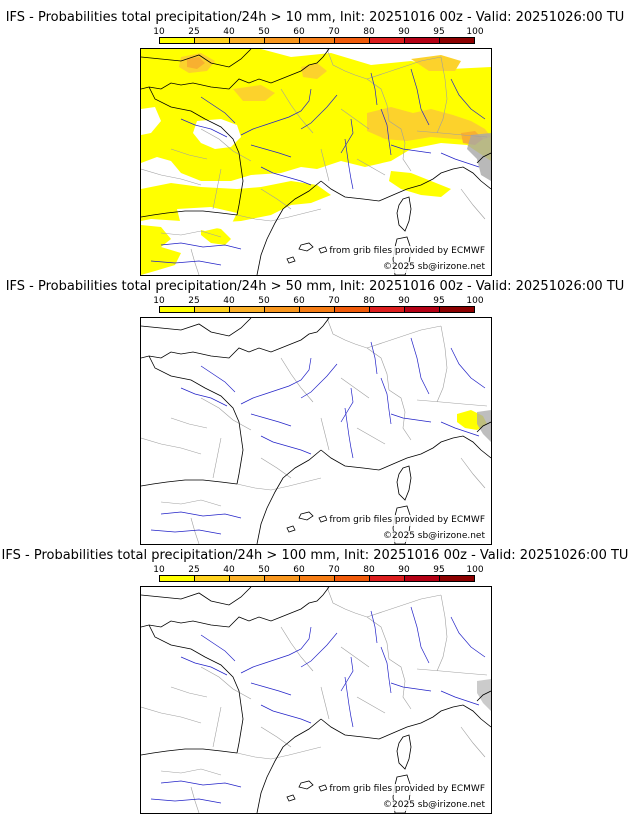 Image resolution: width=630 pixels, height=828 pixels. What do you see at coordinates (369, 32) in the screenshot?
I see `scale-tick-label: 80` at bounding box center [369, 32].